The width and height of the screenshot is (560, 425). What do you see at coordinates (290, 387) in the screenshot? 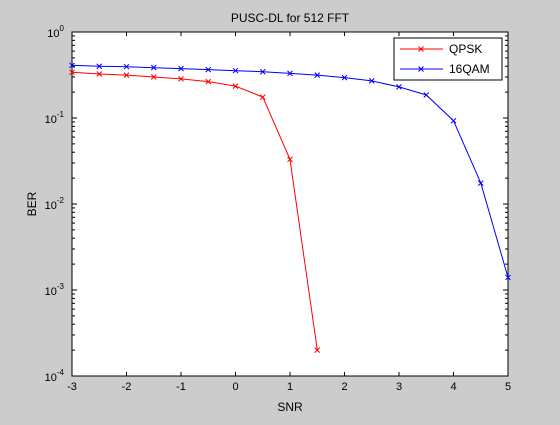
I see `x-tick-label: 1` at bounding box center [290, 387].